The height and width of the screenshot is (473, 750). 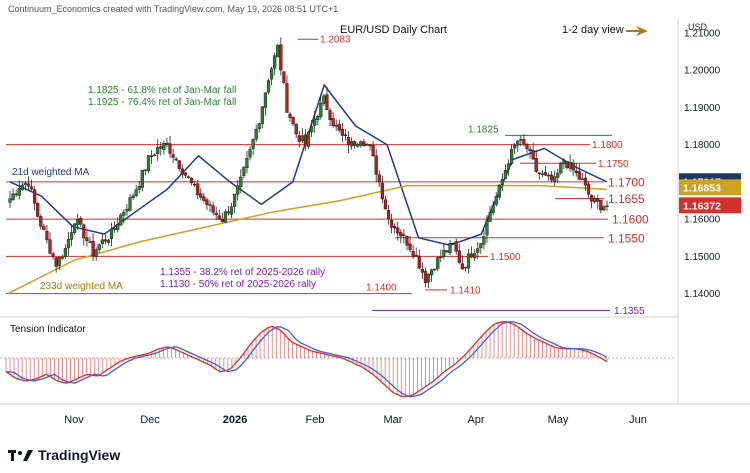 I want to click on x-tick-label-3: Feb, so click(x=315, y=420).